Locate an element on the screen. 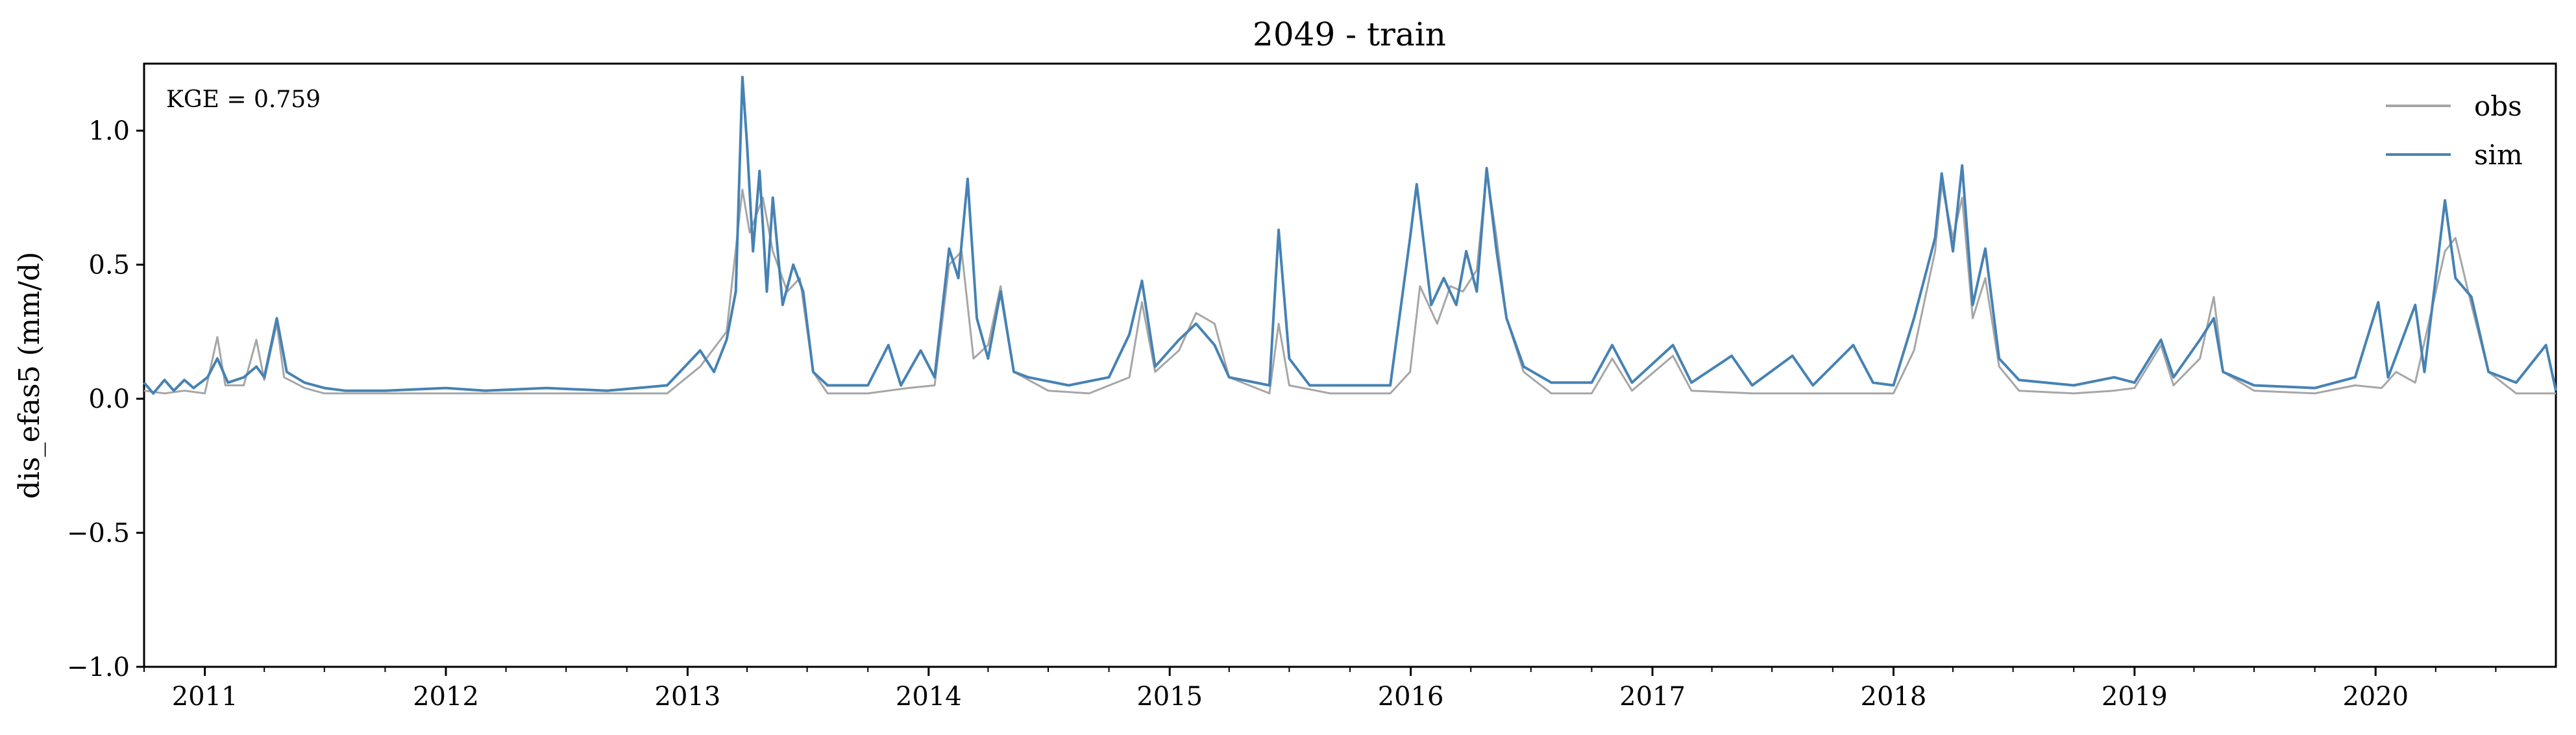 This screenshot has height=735, width=2576. x-axis: 2011 2012 2013 2014 2015 2016 2017 2018 2019 2020 is located at coordinates (1320, 689).